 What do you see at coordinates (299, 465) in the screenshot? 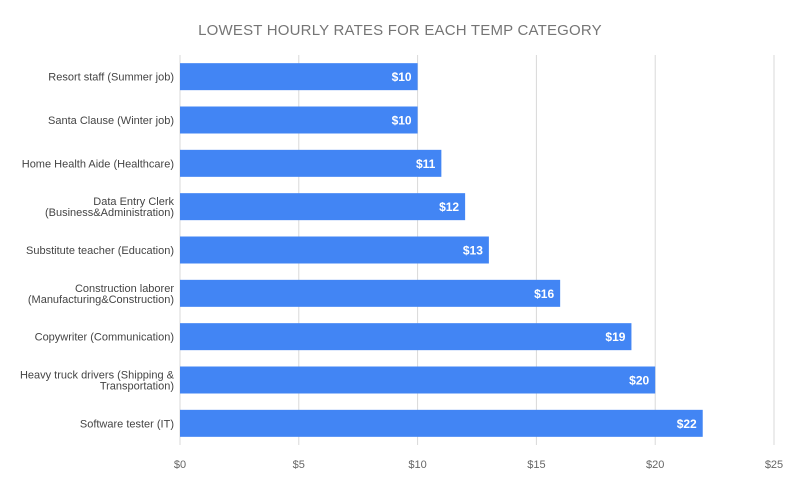
I see `x-tick-label: $5` at bounding box center [299, 465].